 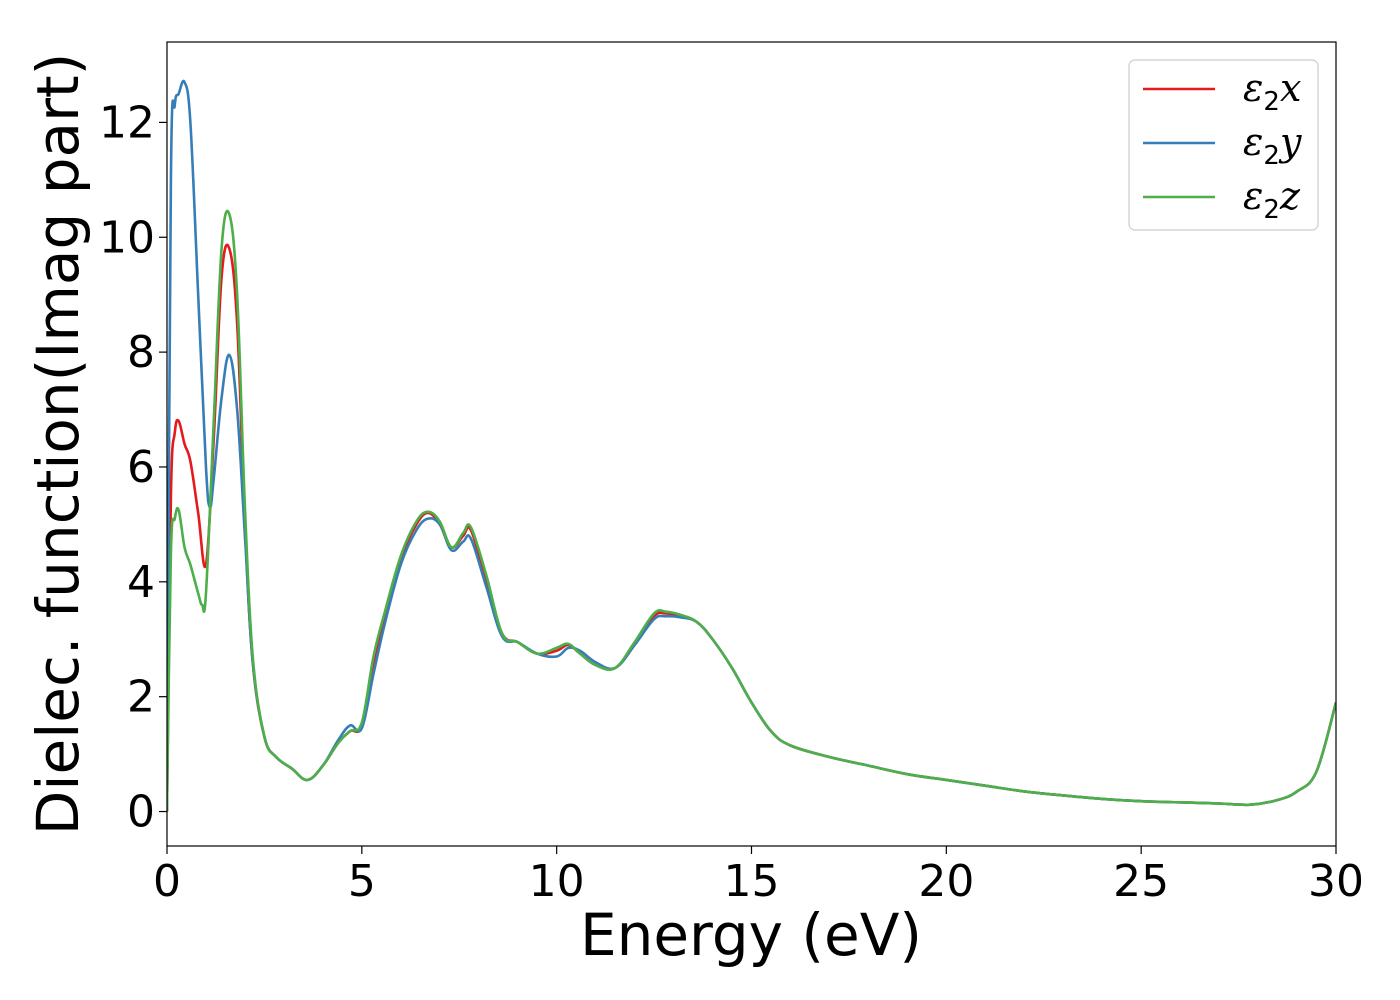 What do you see at coordinates (141, 812) in the screenshot?
I see `y-tick-label: 0` at bounding box center [141, 812].